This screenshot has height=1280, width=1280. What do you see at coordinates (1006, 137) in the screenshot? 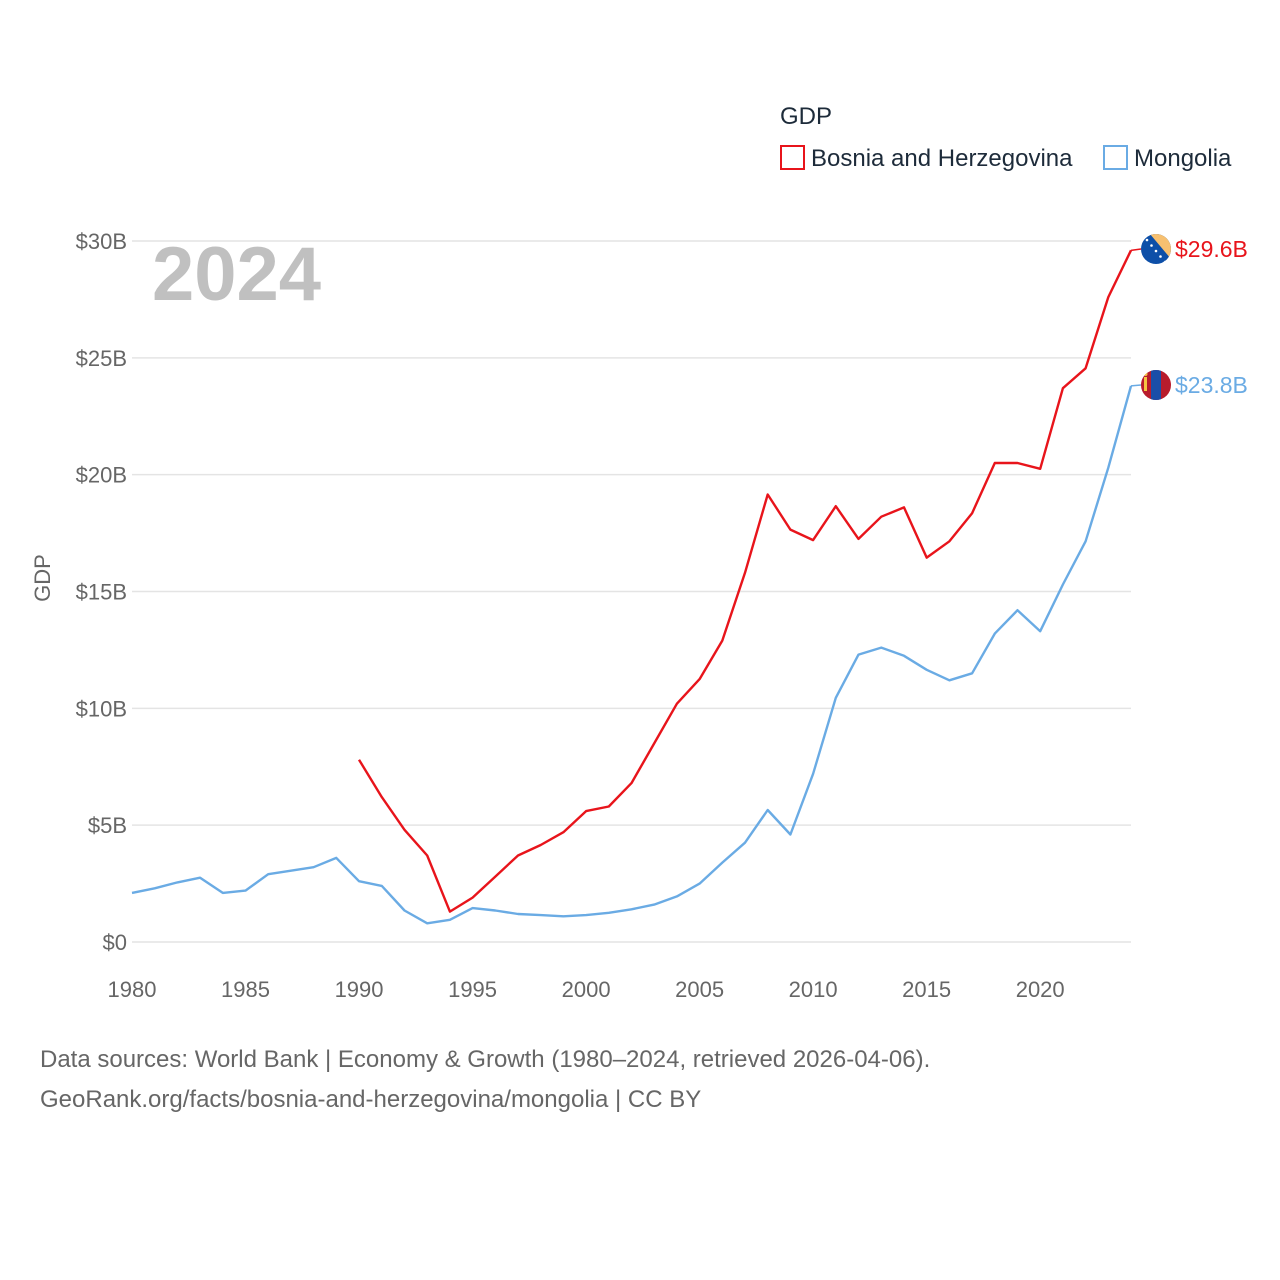
I see `legend: GDP Bosnia and Herzegovina Mongolia` at bounding box center [1006, 137].